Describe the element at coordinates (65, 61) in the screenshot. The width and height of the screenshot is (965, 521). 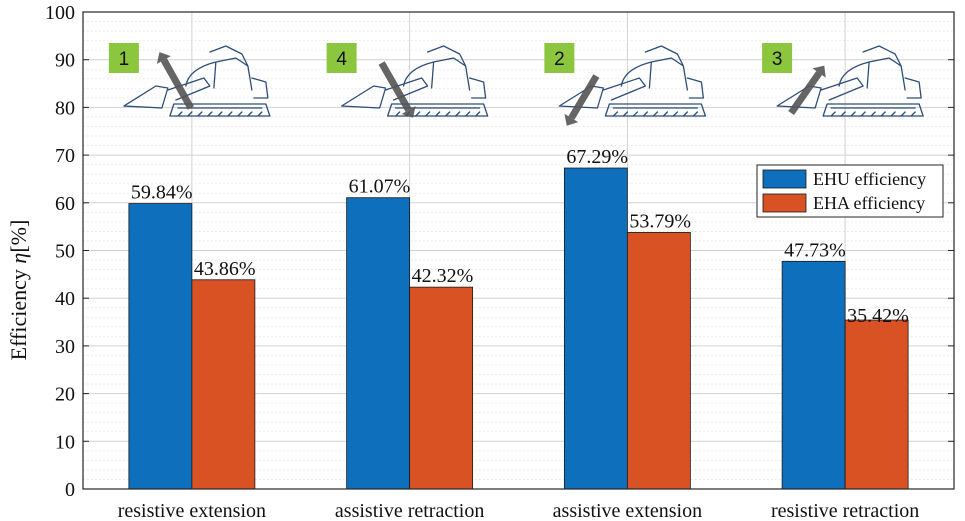
I see `y-tick-label: 90` at that location.